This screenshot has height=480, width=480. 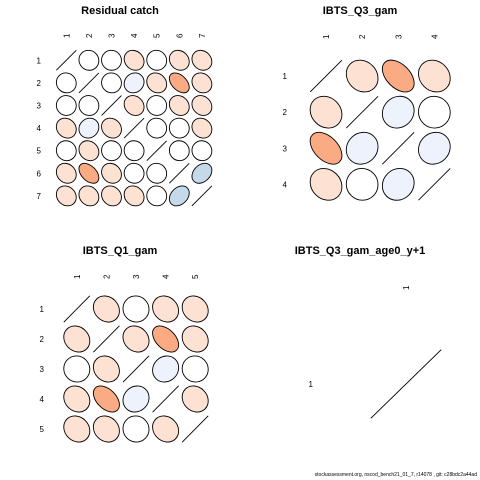 I want to click on column-label: 5, so click(x=157, y=35).